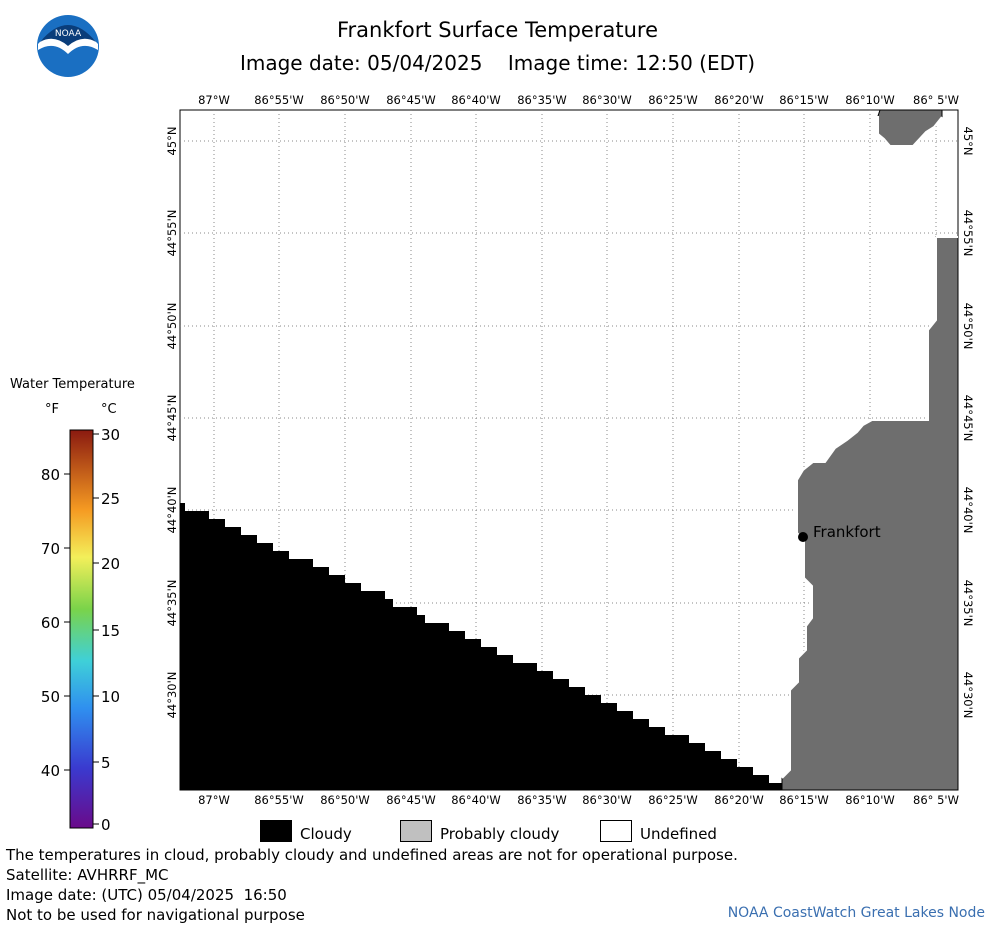 The width and height of the screenshot is (995, 930). I want to click on shoreline, so click(869, 507).